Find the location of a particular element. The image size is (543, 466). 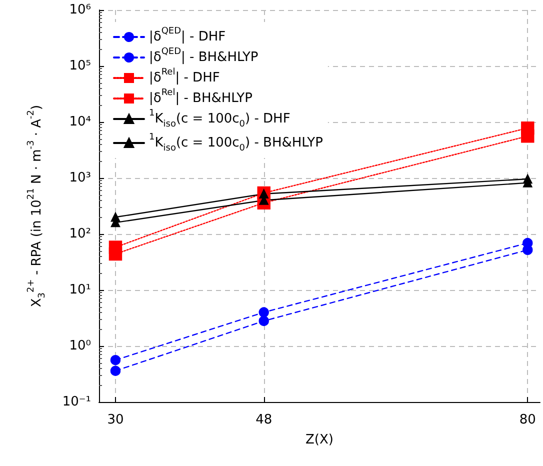

x-tick-label: 80 is located at coordinates (527, 420).